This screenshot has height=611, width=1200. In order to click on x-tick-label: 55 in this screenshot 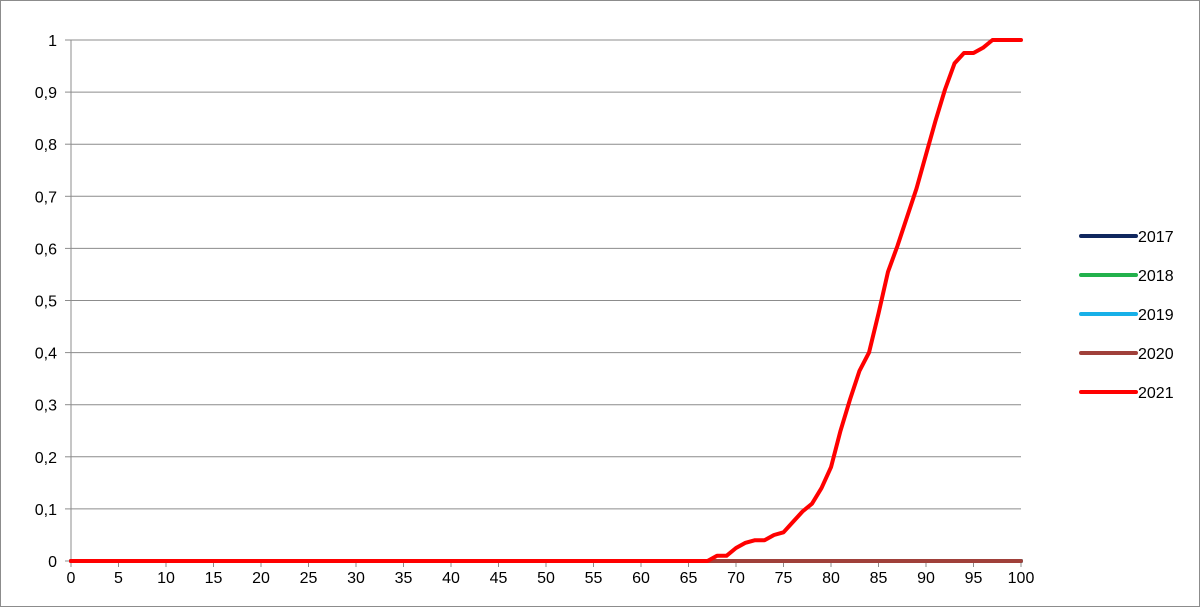, I will do `click(594, 578)`.